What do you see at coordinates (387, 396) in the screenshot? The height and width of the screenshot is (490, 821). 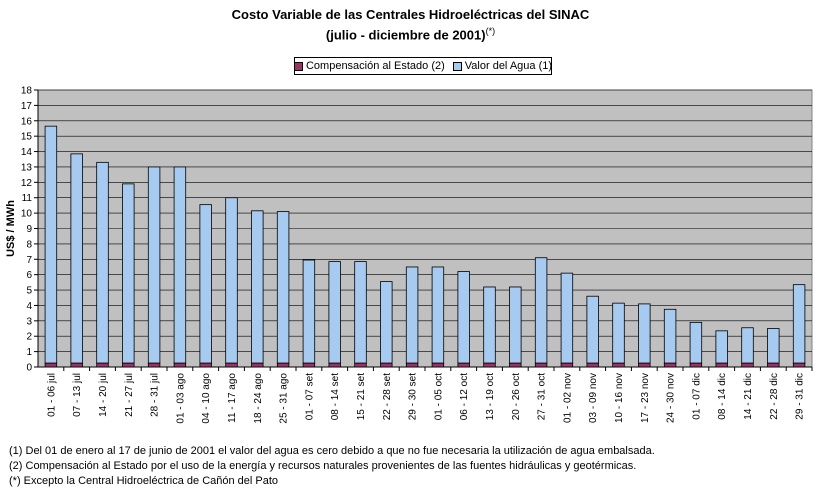 I see `x-tick-label: 22 - 28 set` at bounding box center [387, 396].